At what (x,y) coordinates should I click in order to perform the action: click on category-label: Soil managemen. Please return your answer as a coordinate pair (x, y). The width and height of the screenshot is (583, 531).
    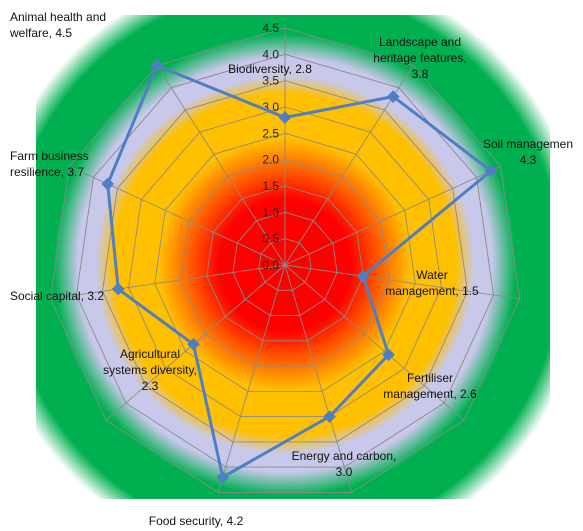
    Looking at the image, I should click on (528, 144).